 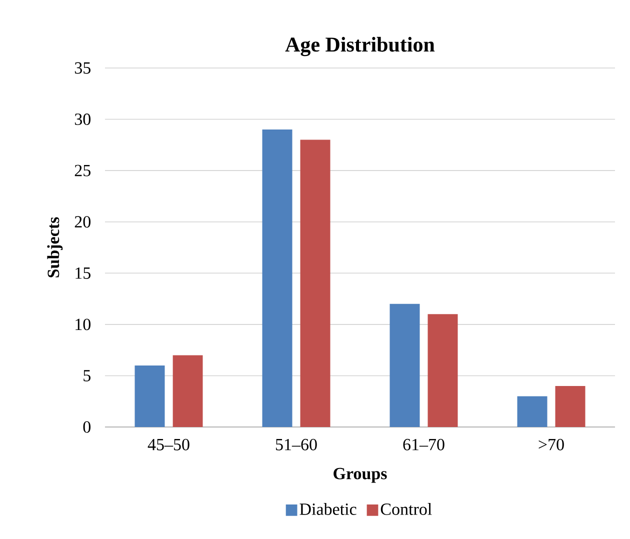 I want to click on y-tick-label: 35, so click(x=82, y=68).